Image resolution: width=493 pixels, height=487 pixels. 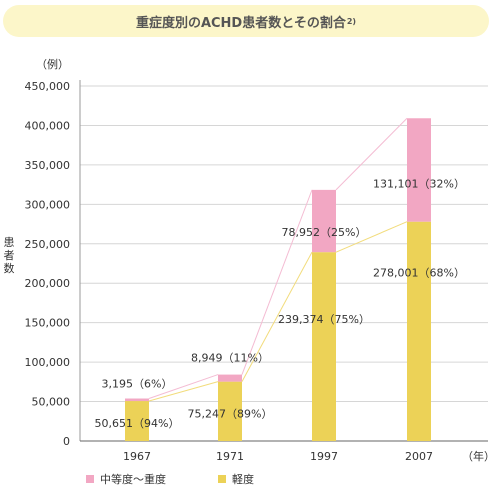 What do you see at coordinates (243, 479) in the screenshot?
I see `legend-label-mild: 軽度` at bounding box center [243, 479].